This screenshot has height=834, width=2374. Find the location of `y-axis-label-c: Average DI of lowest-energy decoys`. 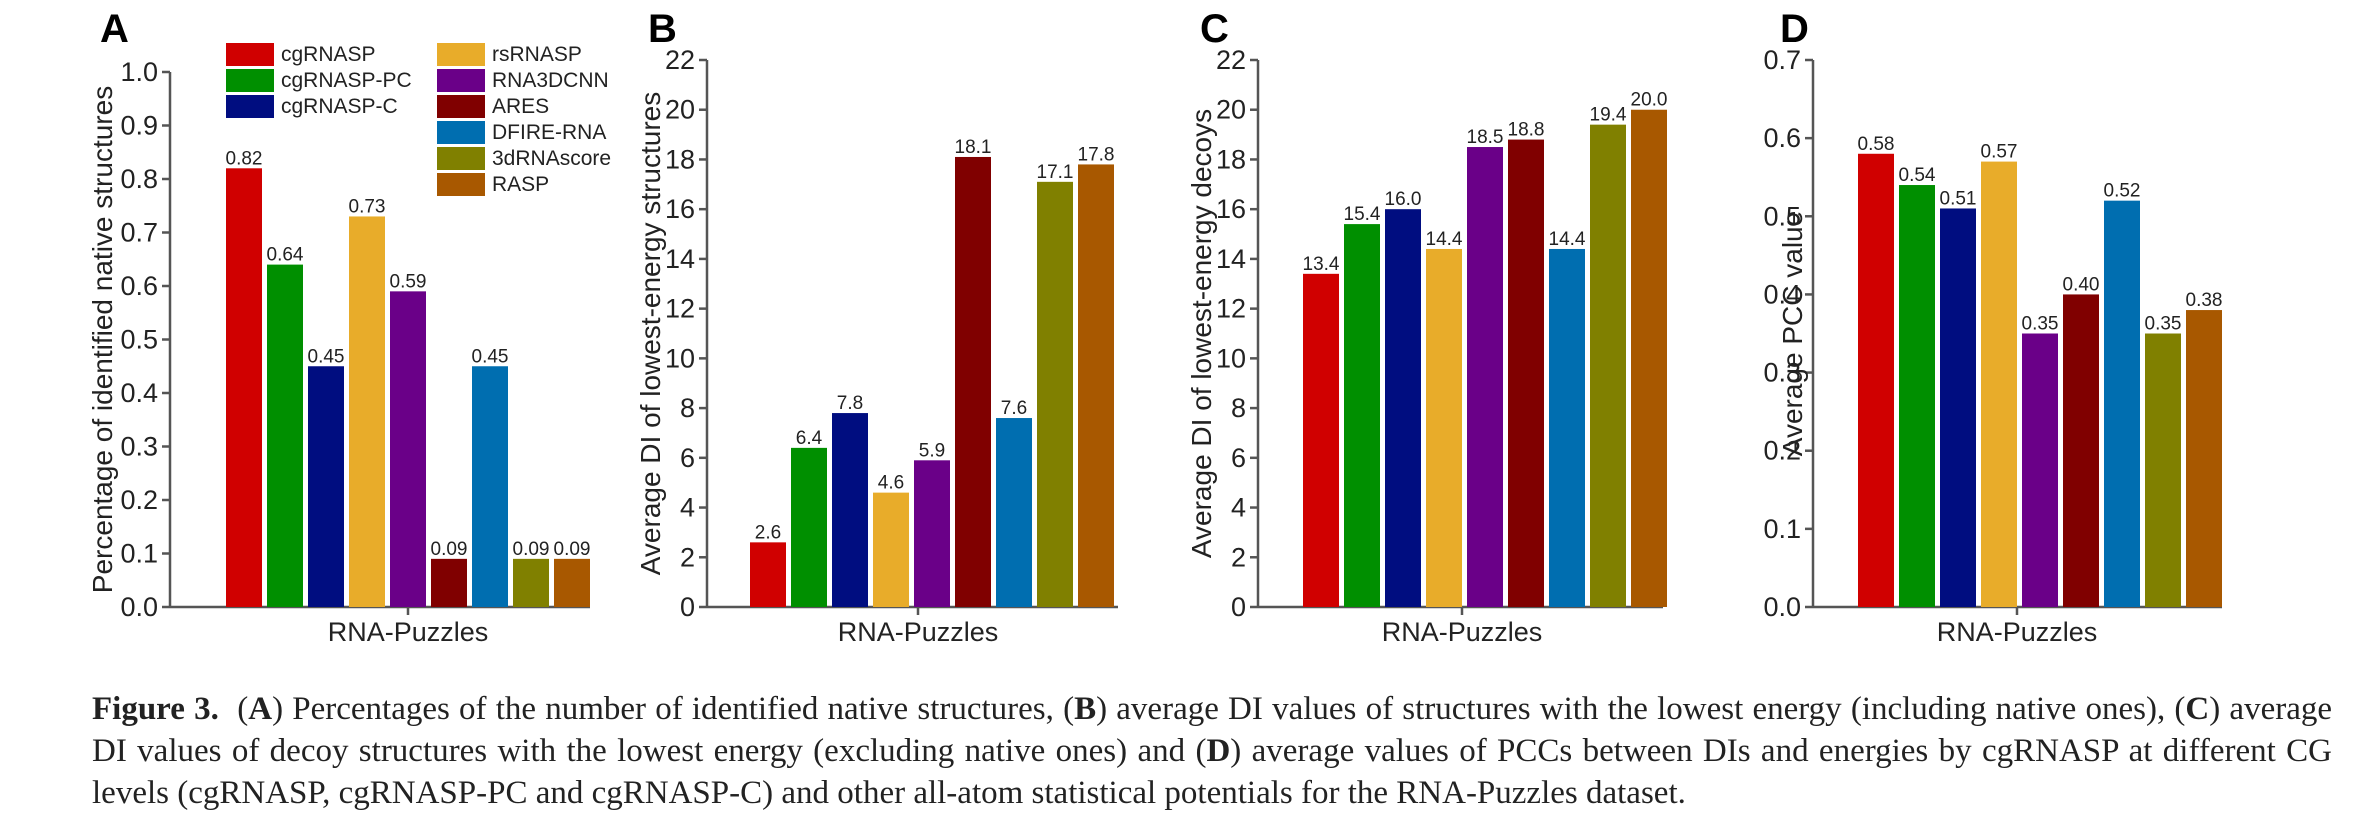

y-axis-label-c: Average DI of lowest-energy decoys is located at coordinates (1201, 333).